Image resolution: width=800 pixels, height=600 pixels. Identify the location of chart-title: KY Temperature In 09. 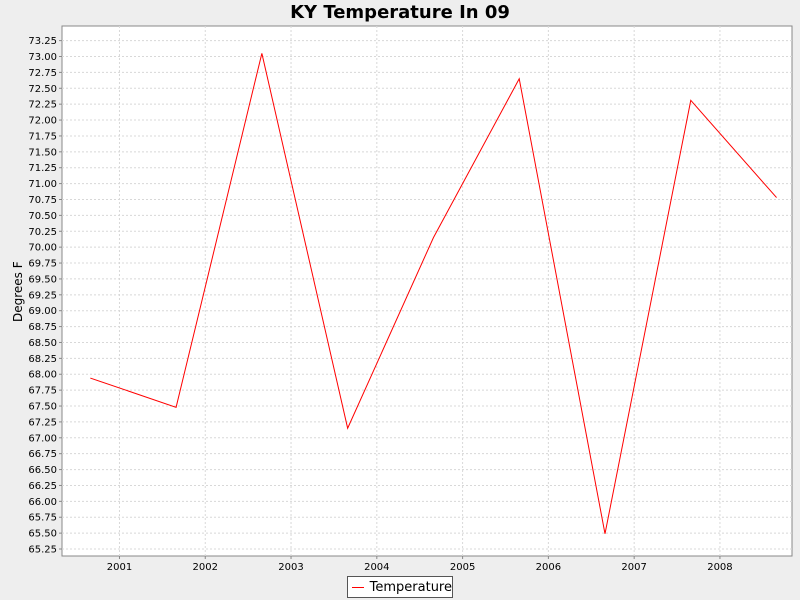
(400, 12).